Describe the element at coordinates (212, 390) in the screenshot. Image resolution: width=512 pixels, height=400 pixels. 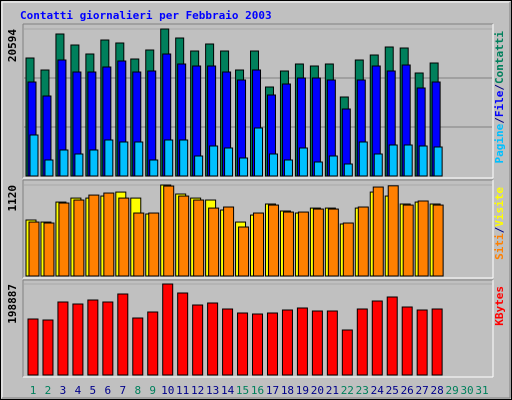
I see `x-tick-label: 13` at that location.